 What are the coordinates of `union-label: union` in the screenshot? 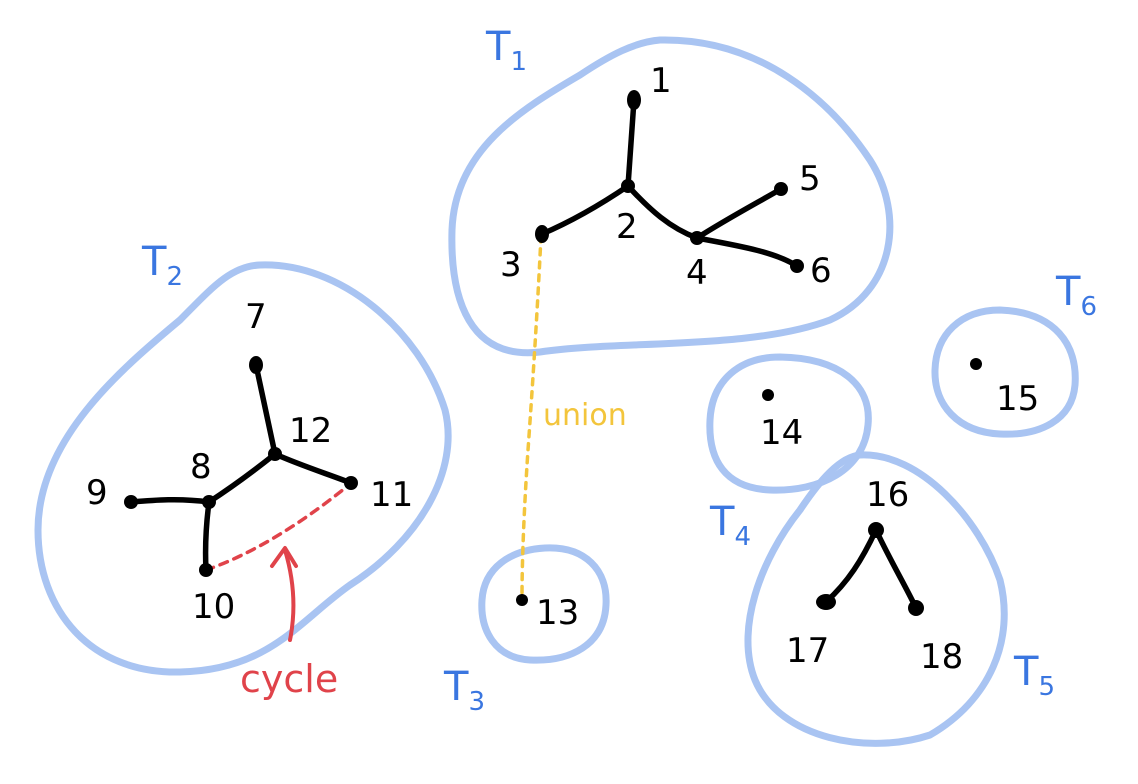 It's located at (585, 415).